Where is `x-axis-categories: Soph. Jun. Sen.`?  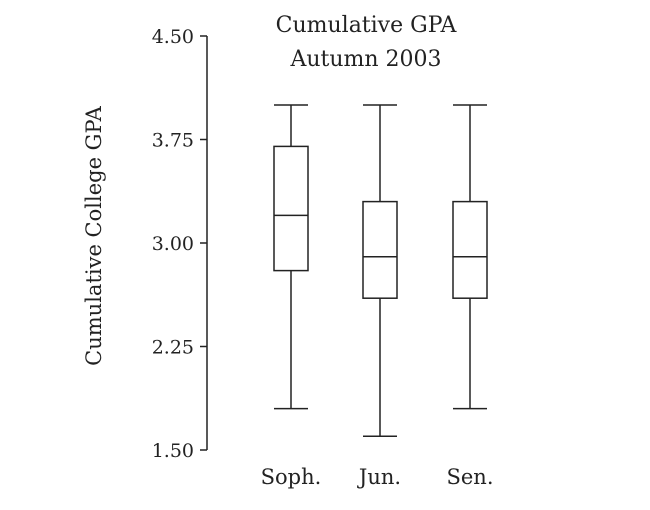 x-axis-categories: Soph. Jun. Sen. is located at coordinates (377, 477).